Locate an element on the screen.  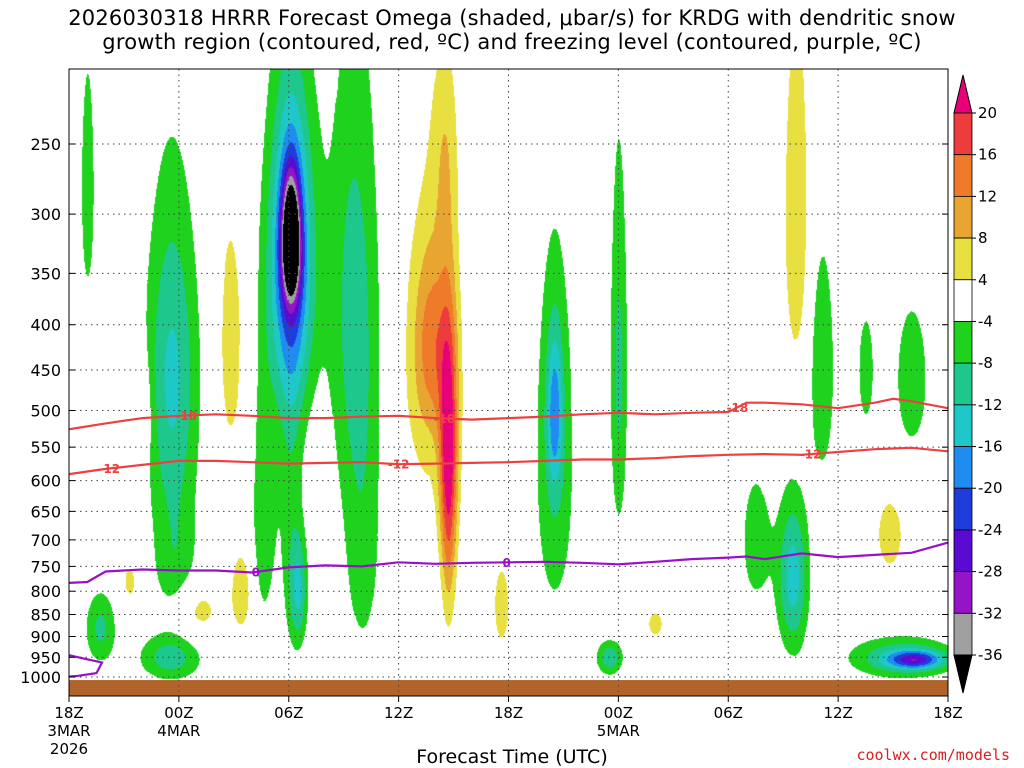
y-tick-label: 400 is located at coordinates (45, 325).